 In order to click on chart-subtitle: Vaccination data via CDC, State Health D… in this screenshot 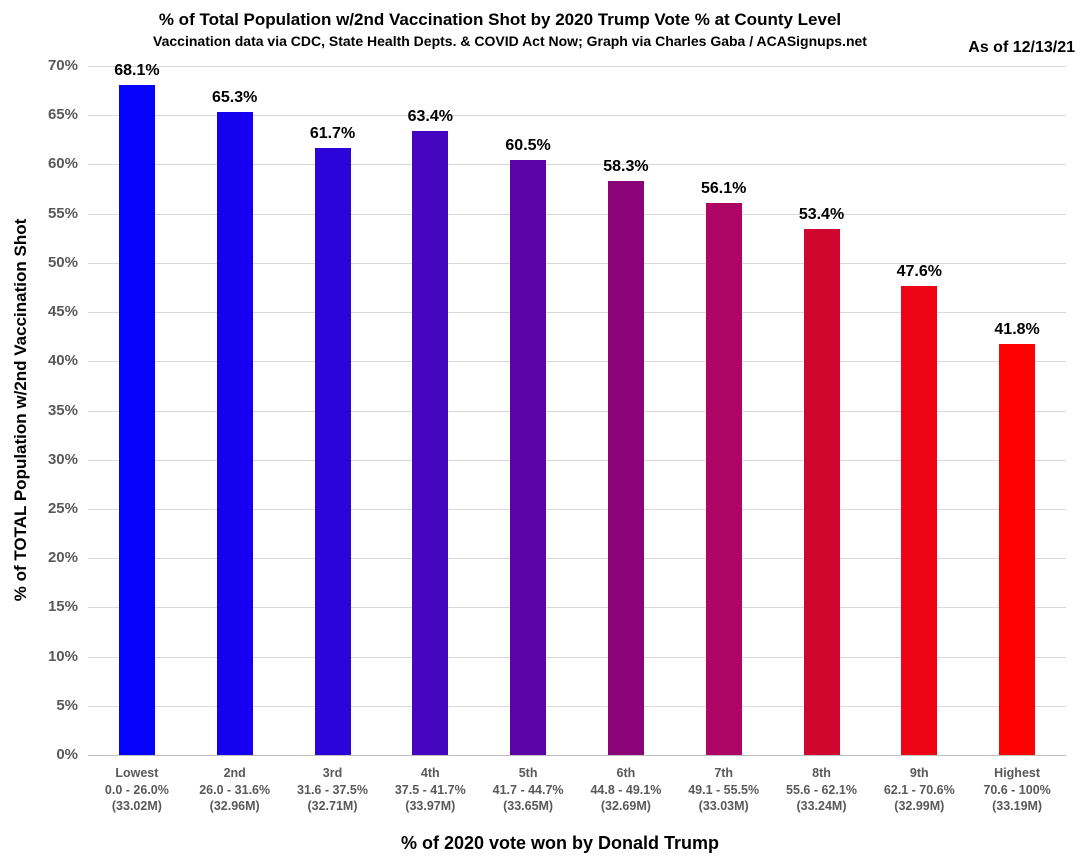, I will do `click(510, 41)`.